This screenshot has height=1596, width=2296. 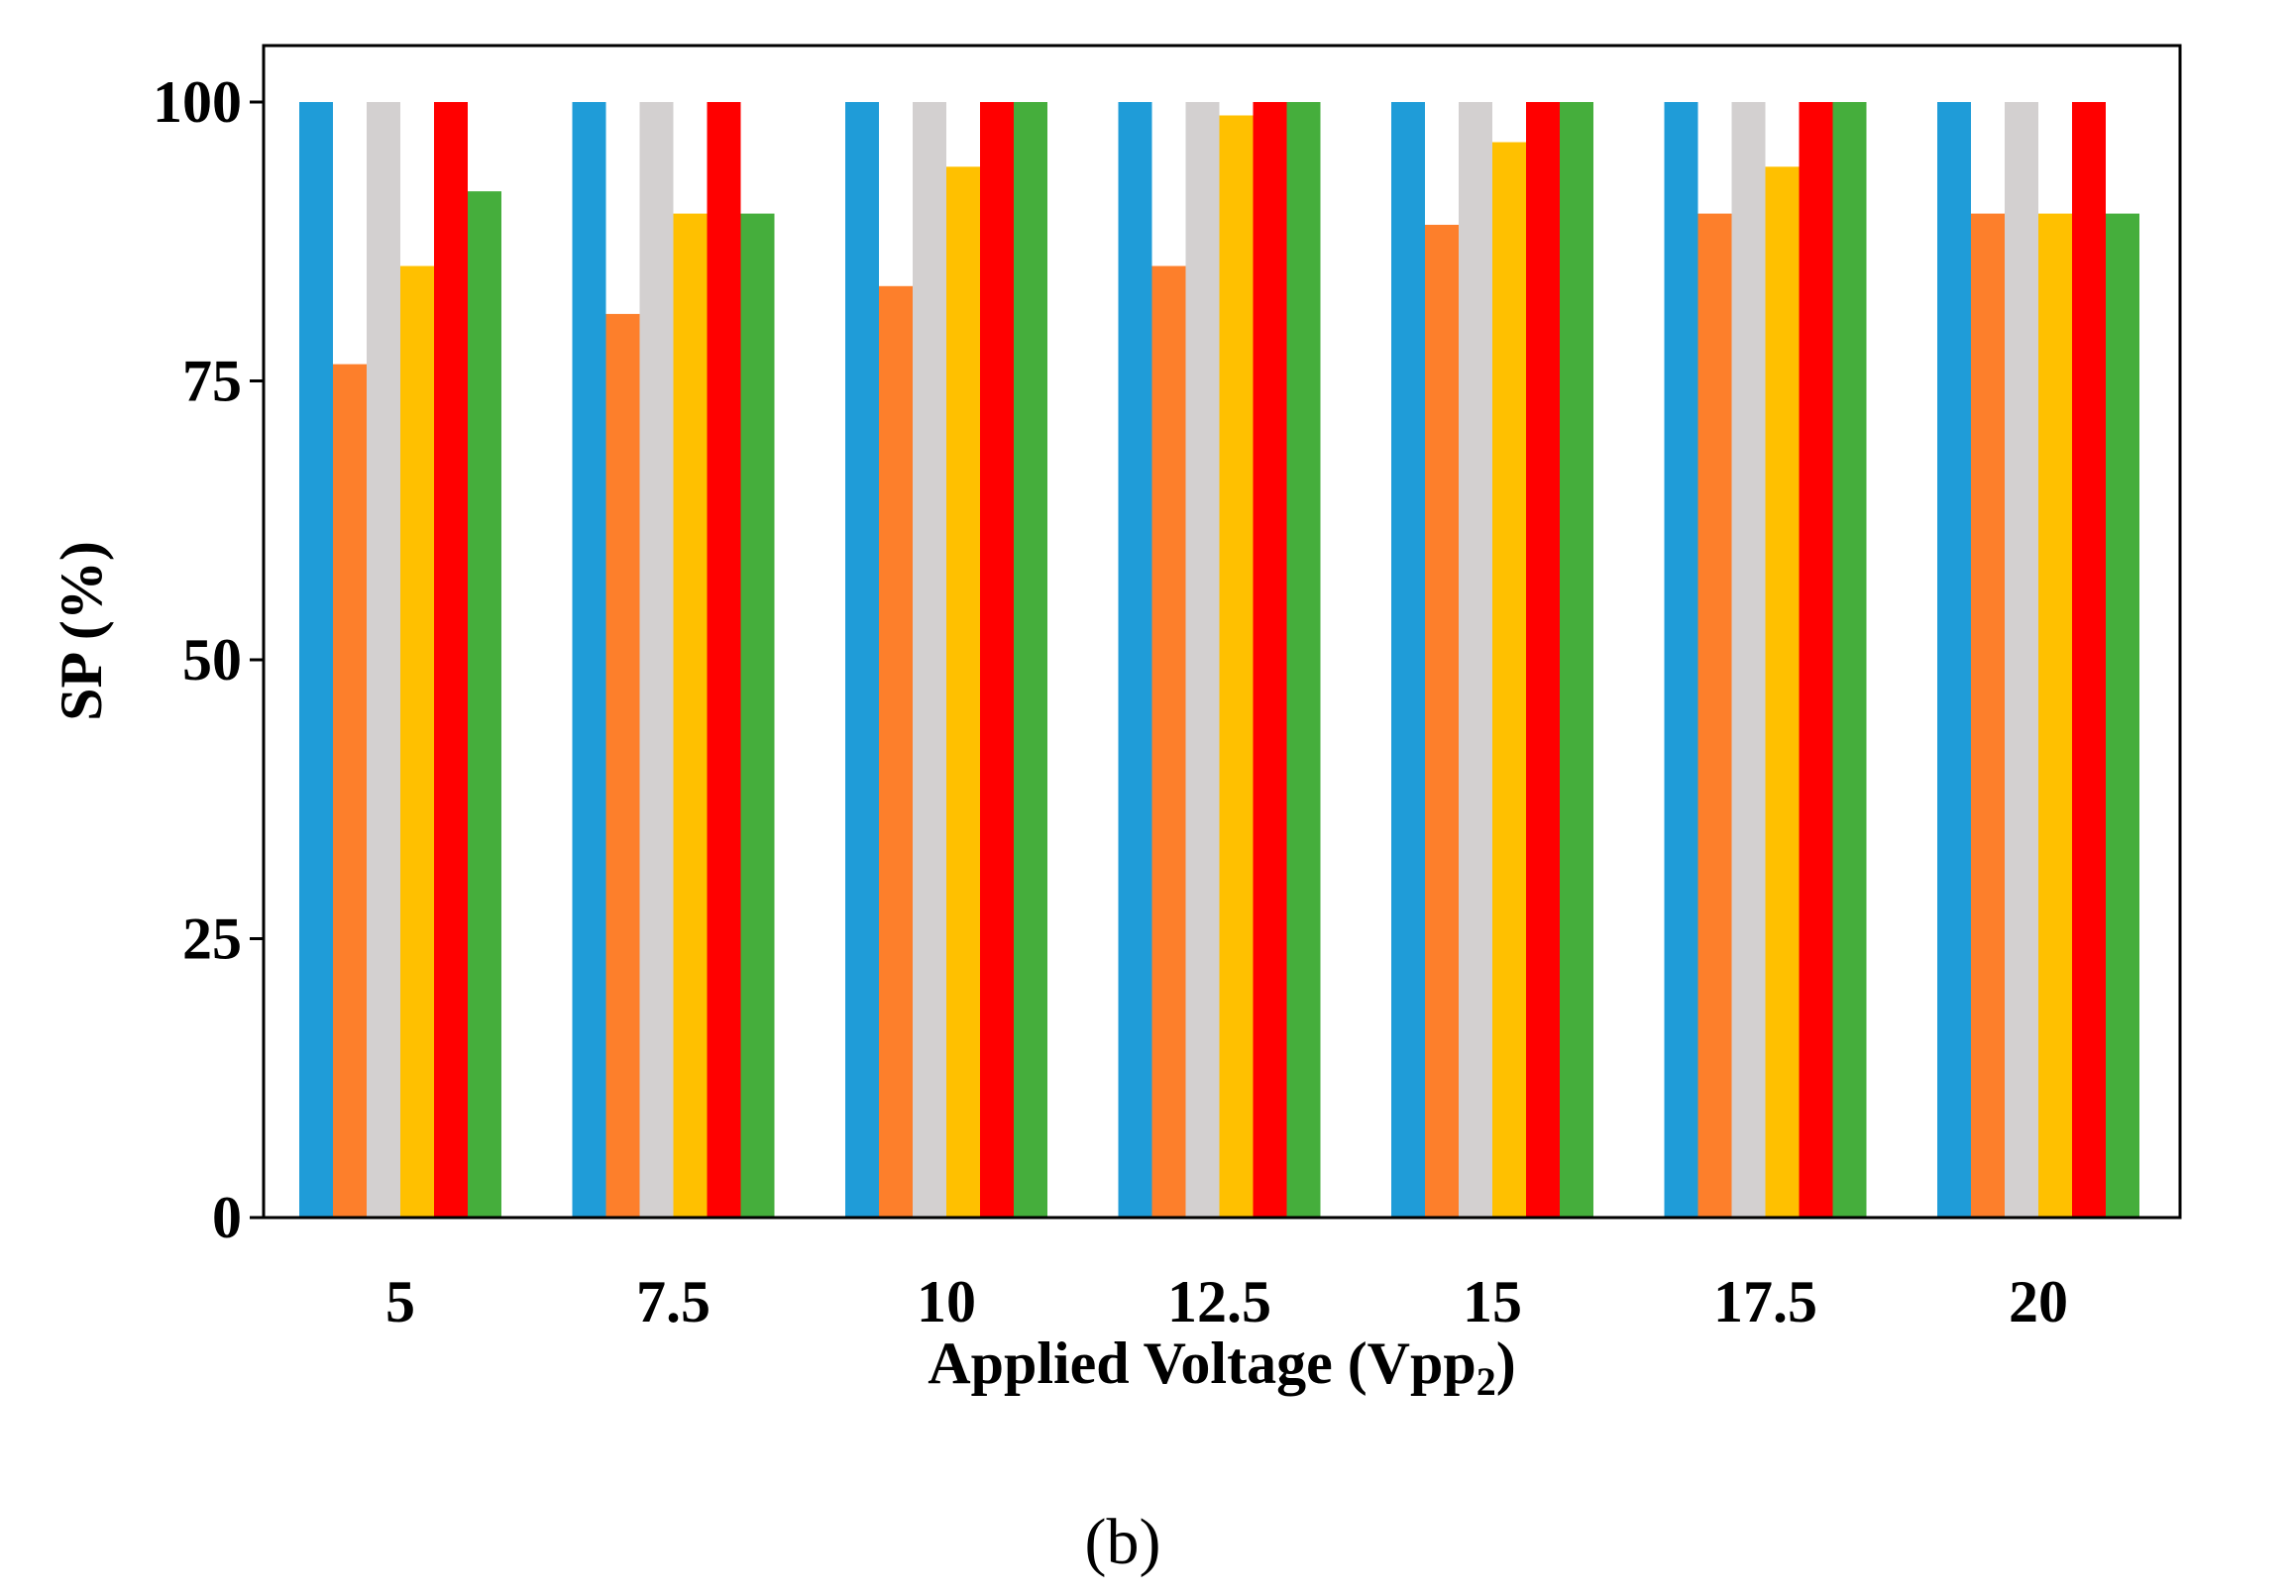 What do you see at coordinates (212, 939) in the screenshot?
I see `y-tick-label: 25` at bounding box center [212, 939].